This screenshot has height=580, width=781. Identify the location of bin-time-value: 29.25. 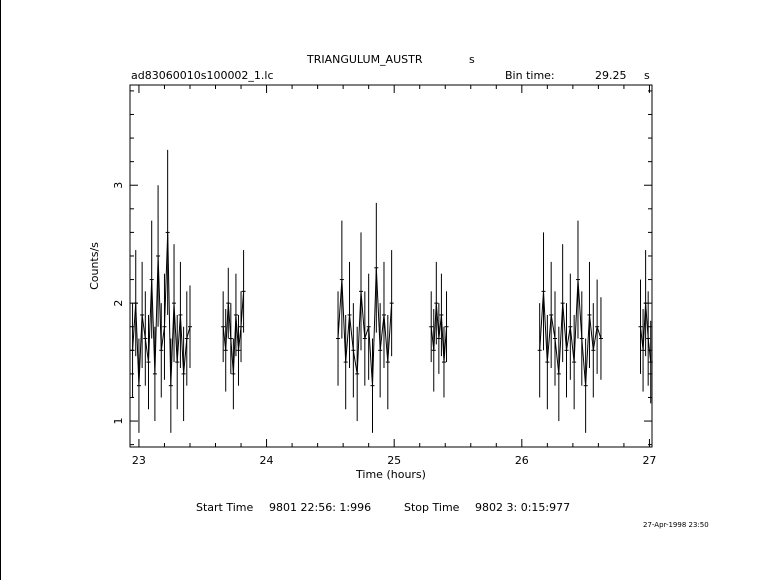
(611, 75).